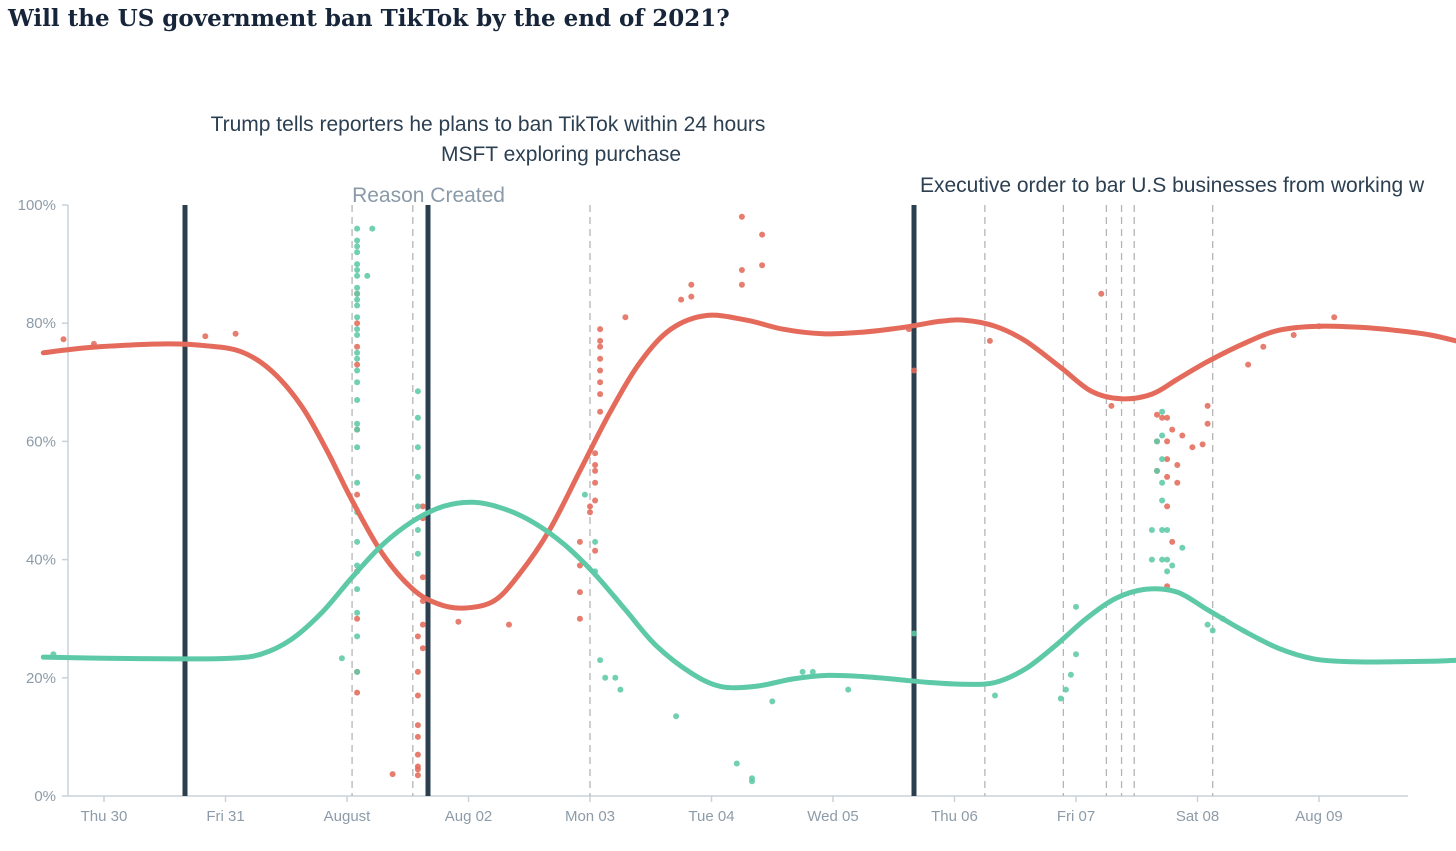 The width and height of the screenshot is (1456, 851). Describe the element at coordinates (832, 816) in the screenshot. I see `x-tick-label: Wed 05` at that location.